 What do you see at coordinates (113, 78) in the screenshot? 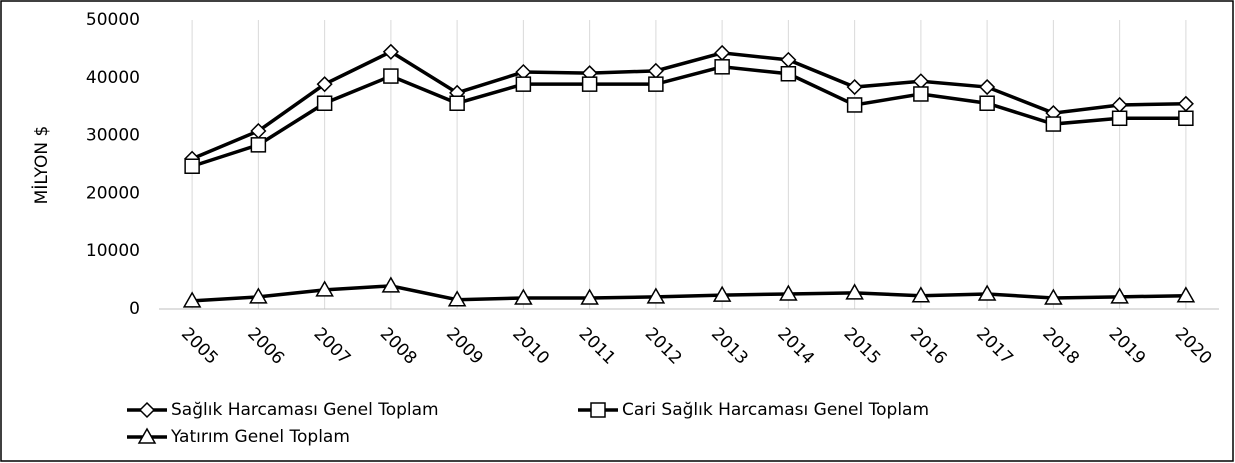
I see `y-tick-label: 40000` at bounding box center [113, 78].